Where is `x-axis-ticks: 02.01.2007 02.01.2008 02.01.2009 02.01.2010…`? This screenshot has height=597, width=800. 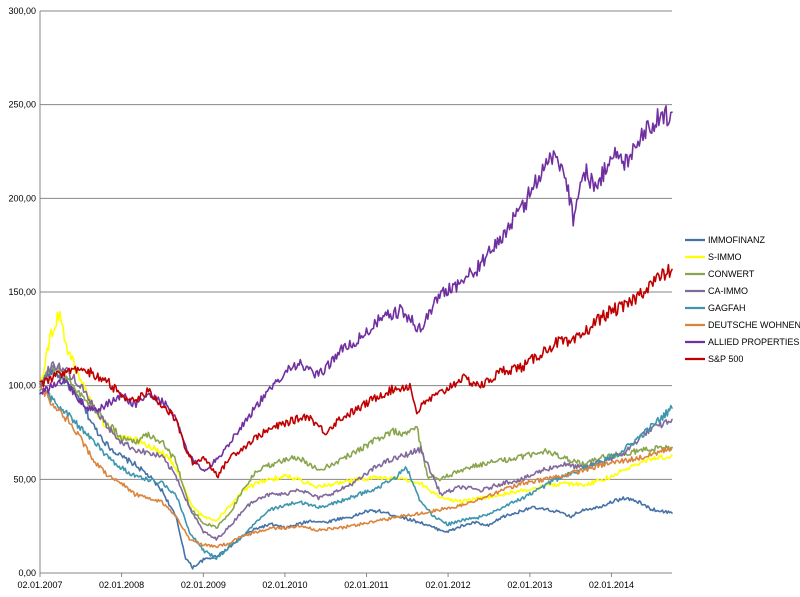 x-axis-ticks: 02.01.2007 02.01.2008 02.01.2009 02.01.2010… is located at coordinates (325, 581).